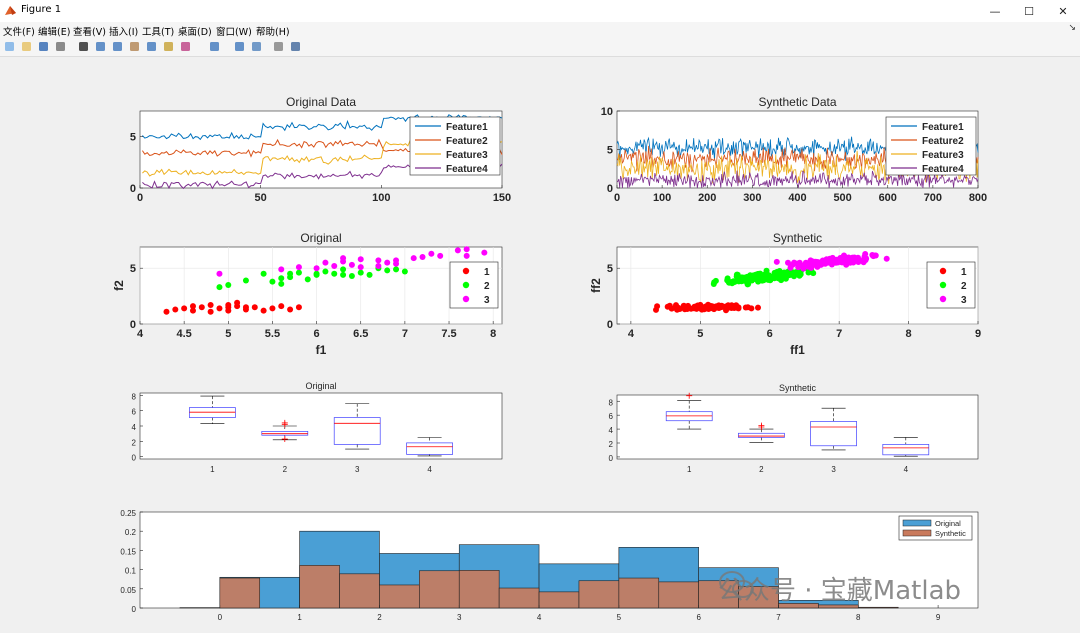 The height and width of the screenshot is (633, 1080). Describe the element at coordinates (1029, 11) in the screenshot. I see `maximize-button: ☐` at that location.